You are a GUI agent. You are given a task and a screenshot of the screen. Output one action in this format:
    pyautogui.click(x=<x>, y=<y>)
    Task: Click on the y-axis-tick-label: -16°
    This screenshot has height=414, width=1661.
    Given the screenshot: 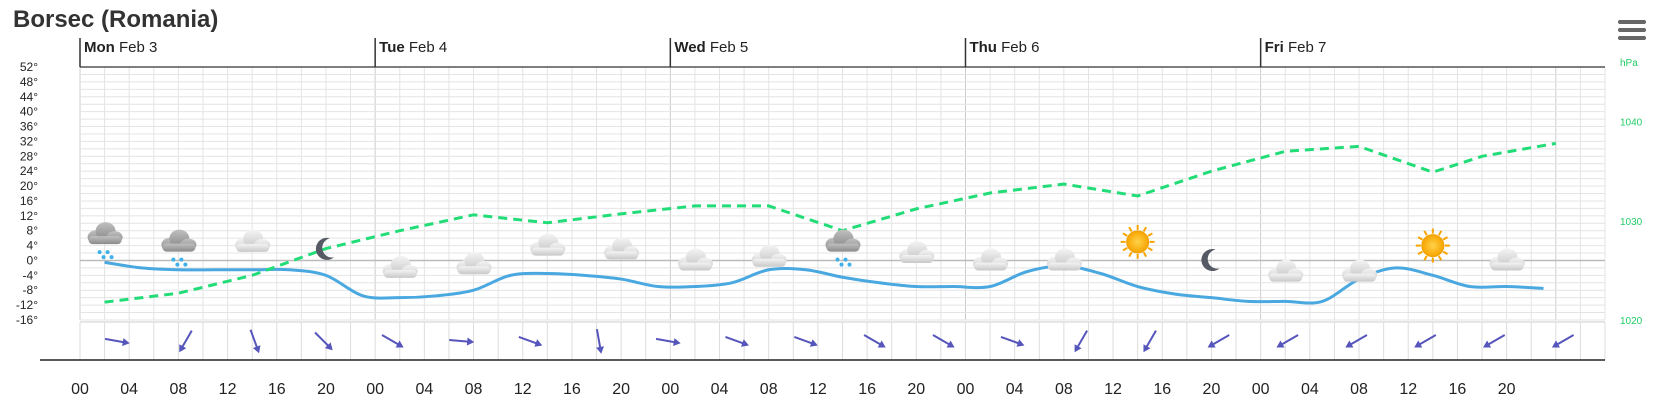 What is the action you would take?
    pyautogui.click(x=27, y=320)
    